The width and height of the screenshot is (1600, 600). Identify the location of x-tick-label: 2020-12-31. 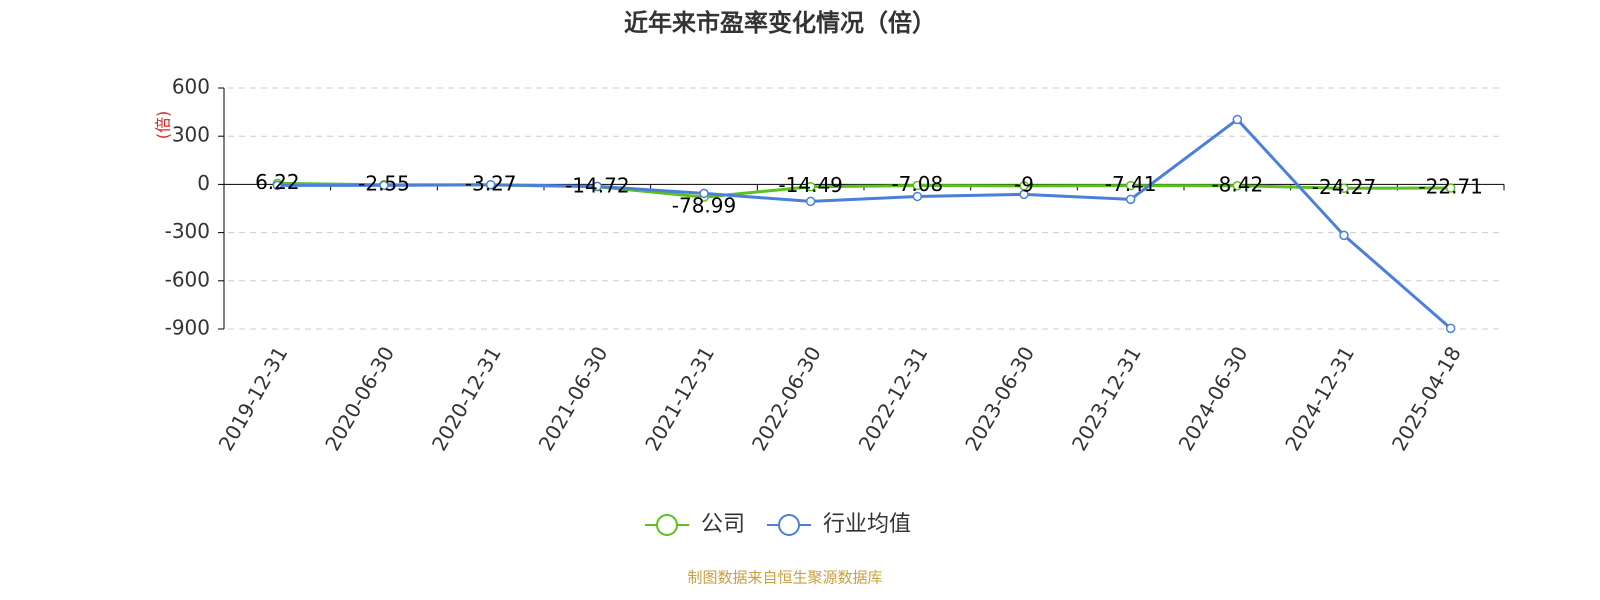
(466, 398).